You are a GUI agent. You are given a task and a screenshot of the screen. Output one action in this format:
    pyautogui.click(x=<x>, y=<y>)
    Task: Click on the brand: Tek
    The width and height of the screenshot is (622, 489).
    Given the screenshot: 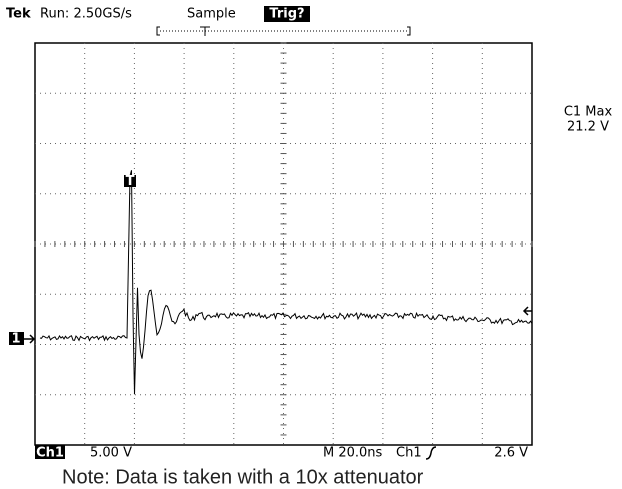 What is the action you would take?
    pyautogui.click(x=18, y=14)
    